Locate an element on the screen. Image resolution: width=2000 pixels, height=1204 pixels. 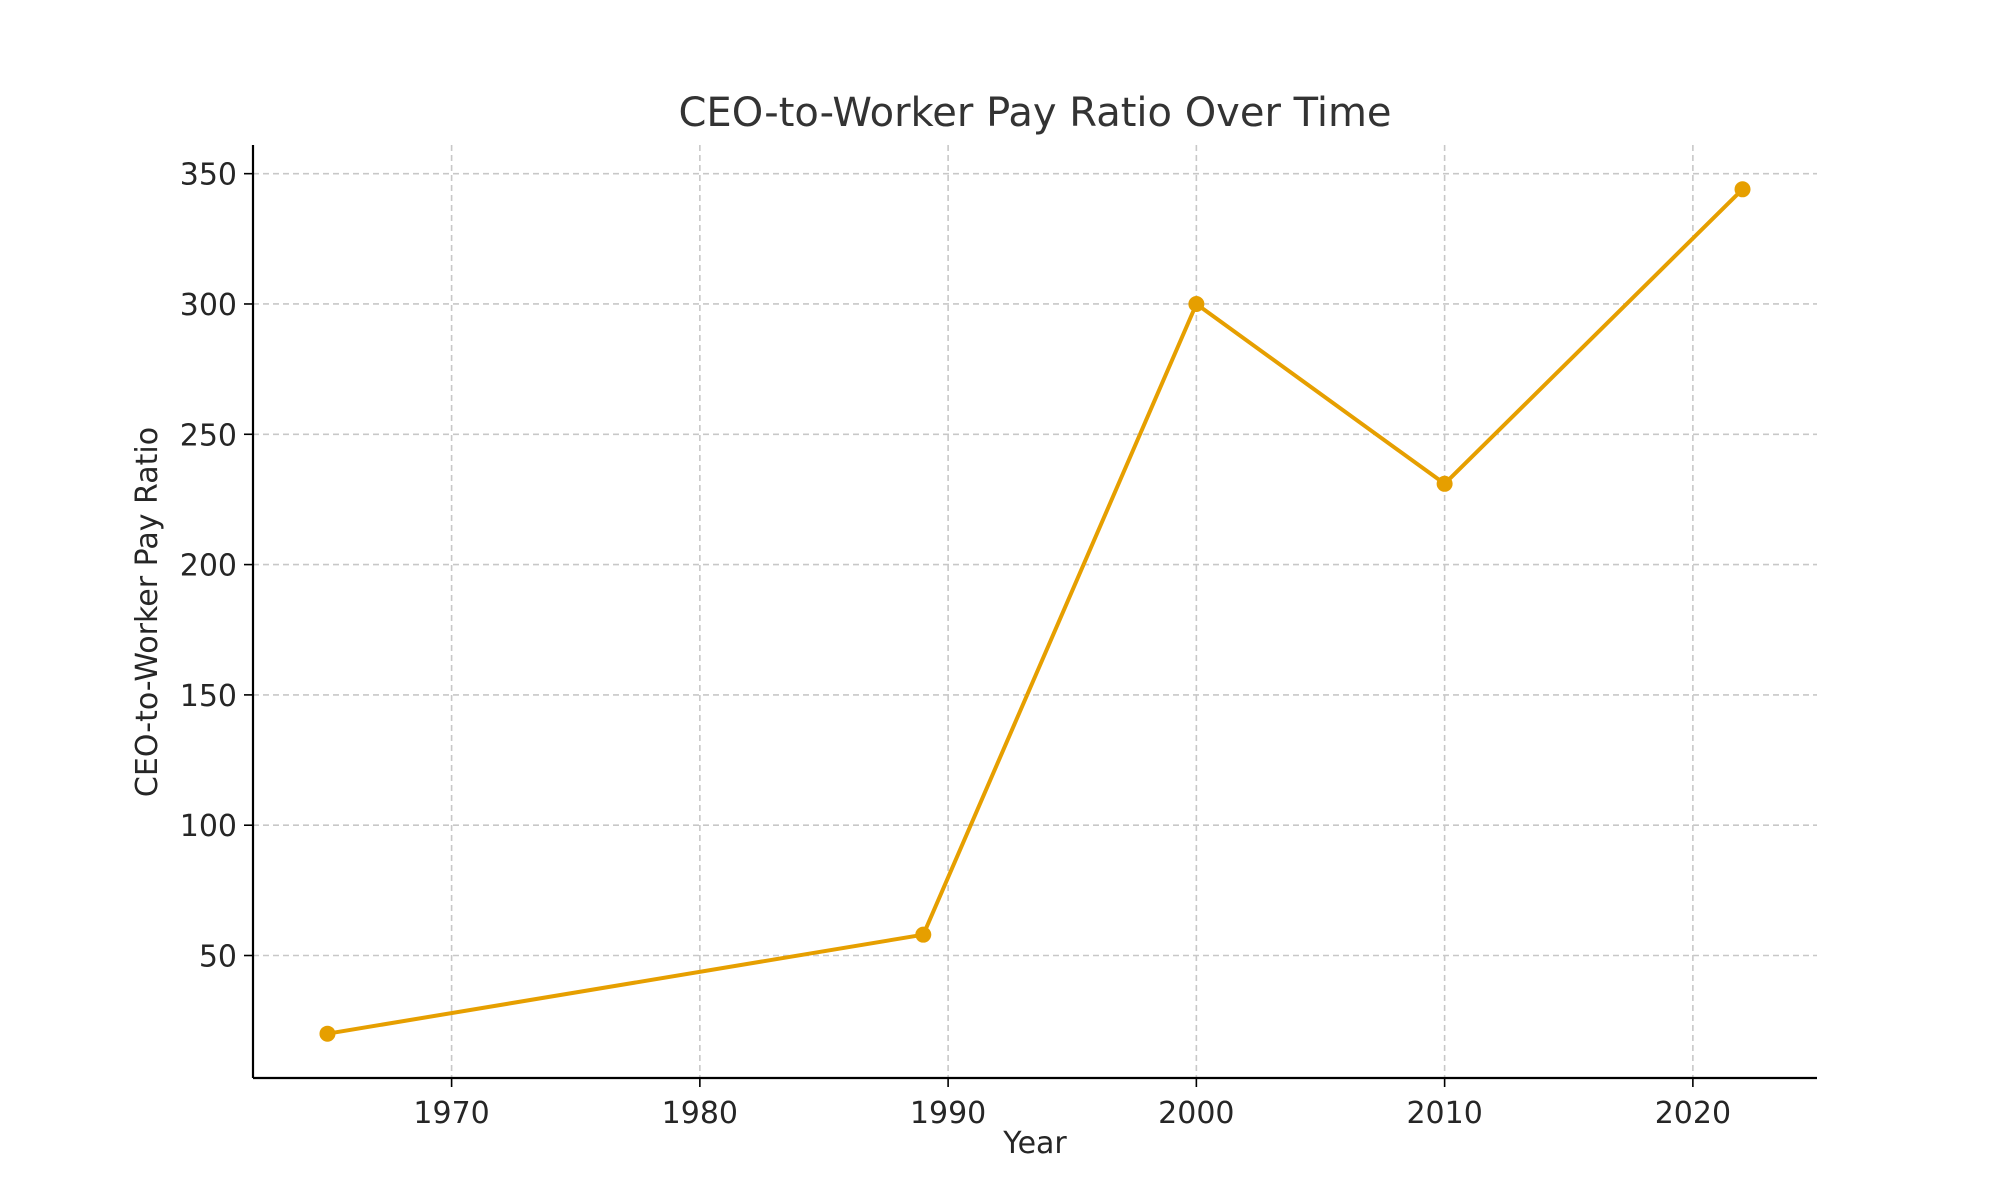
y-tick-label-350: 350 is located at coordinates (208, 175).